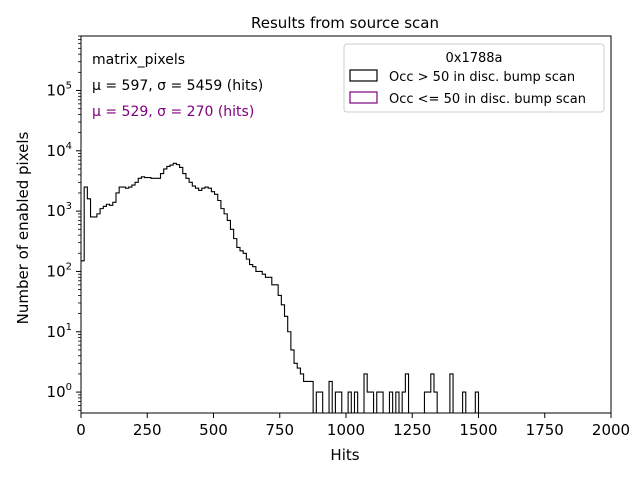  Describe the element at coordinates (177, 86) in the screenshot. I see `annotation-stats-all: μ = 597, σ = 5459 (hits)` at that location.